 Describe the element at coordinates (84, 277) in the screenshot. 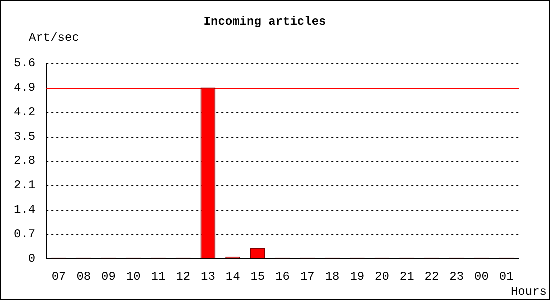

I see `x-tick-label: 08` at that location.